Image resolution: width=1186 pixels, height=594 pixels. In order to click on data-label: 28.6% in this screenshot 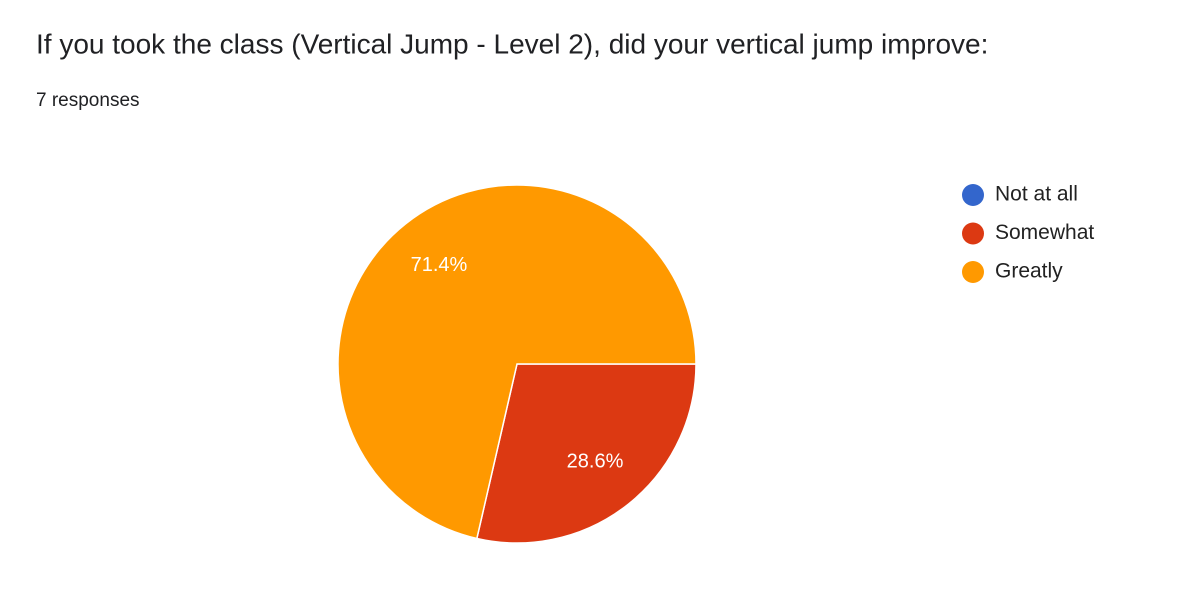, I will do `click(595, 461)`.